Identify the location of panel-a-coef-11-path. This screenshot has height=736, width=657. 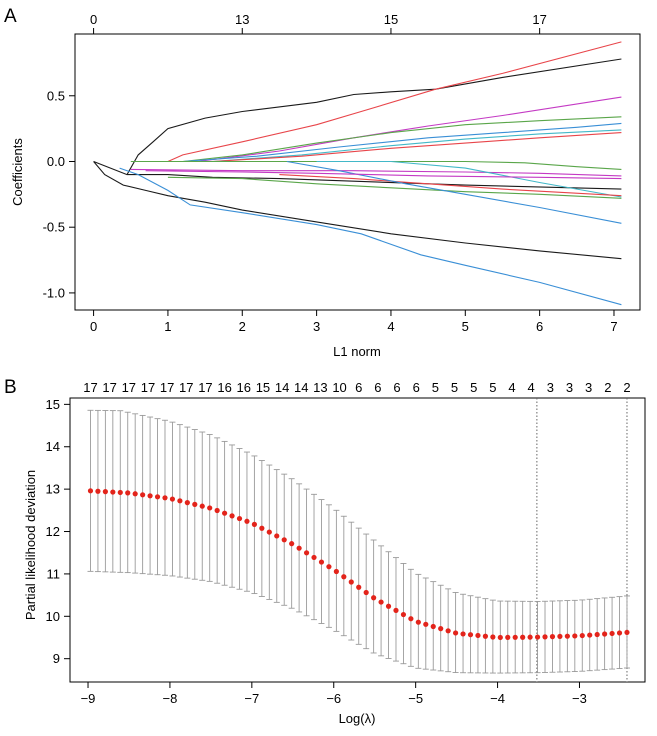
(376, 172).